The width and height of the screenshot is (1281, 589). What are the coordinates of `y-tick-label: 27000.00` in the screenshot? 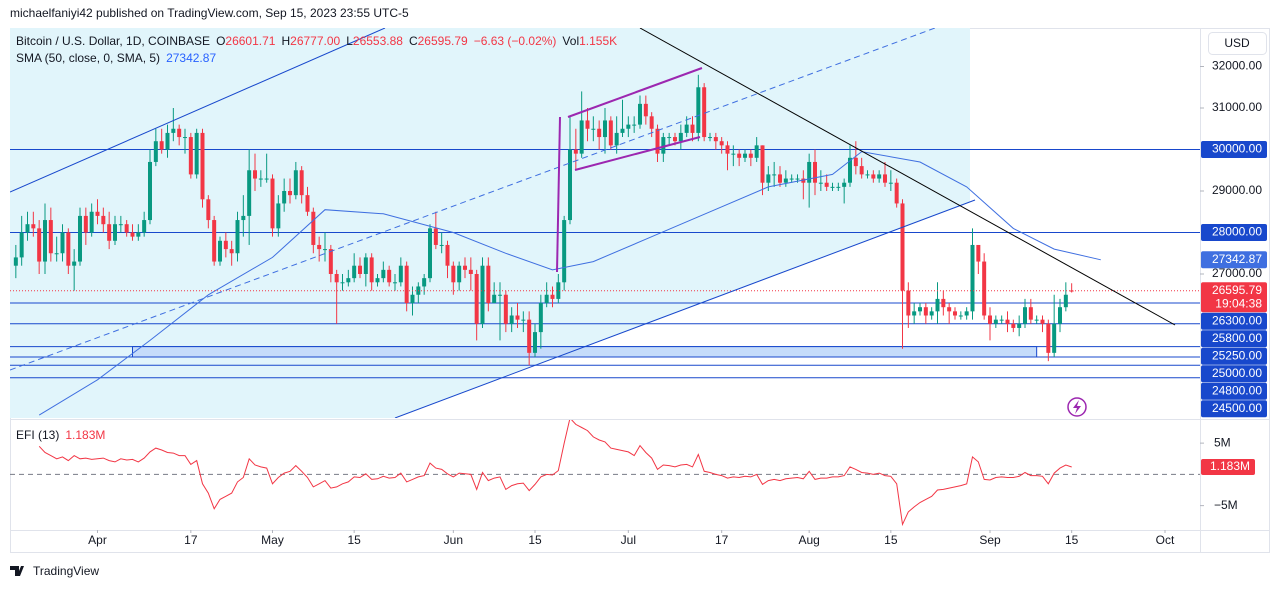 It's located at (1237, 273).